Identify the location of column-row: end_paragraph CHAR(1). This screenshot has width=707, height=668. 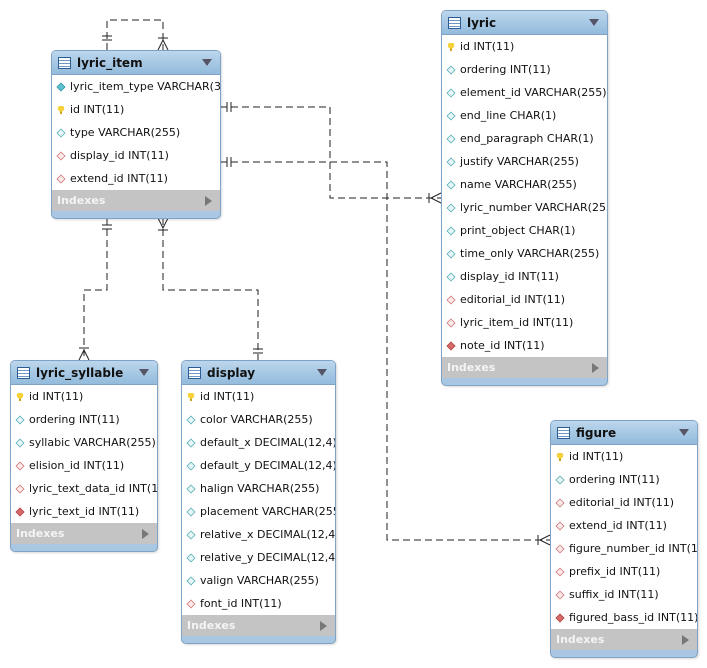
(524, 138).